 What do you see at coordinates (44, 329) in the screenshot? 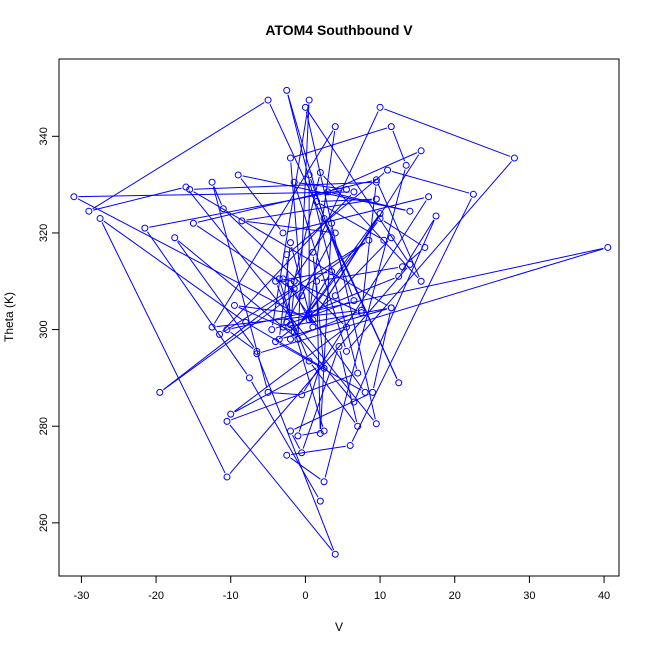
I see `y-tick-label: 300` at bounding box center [44, 329].